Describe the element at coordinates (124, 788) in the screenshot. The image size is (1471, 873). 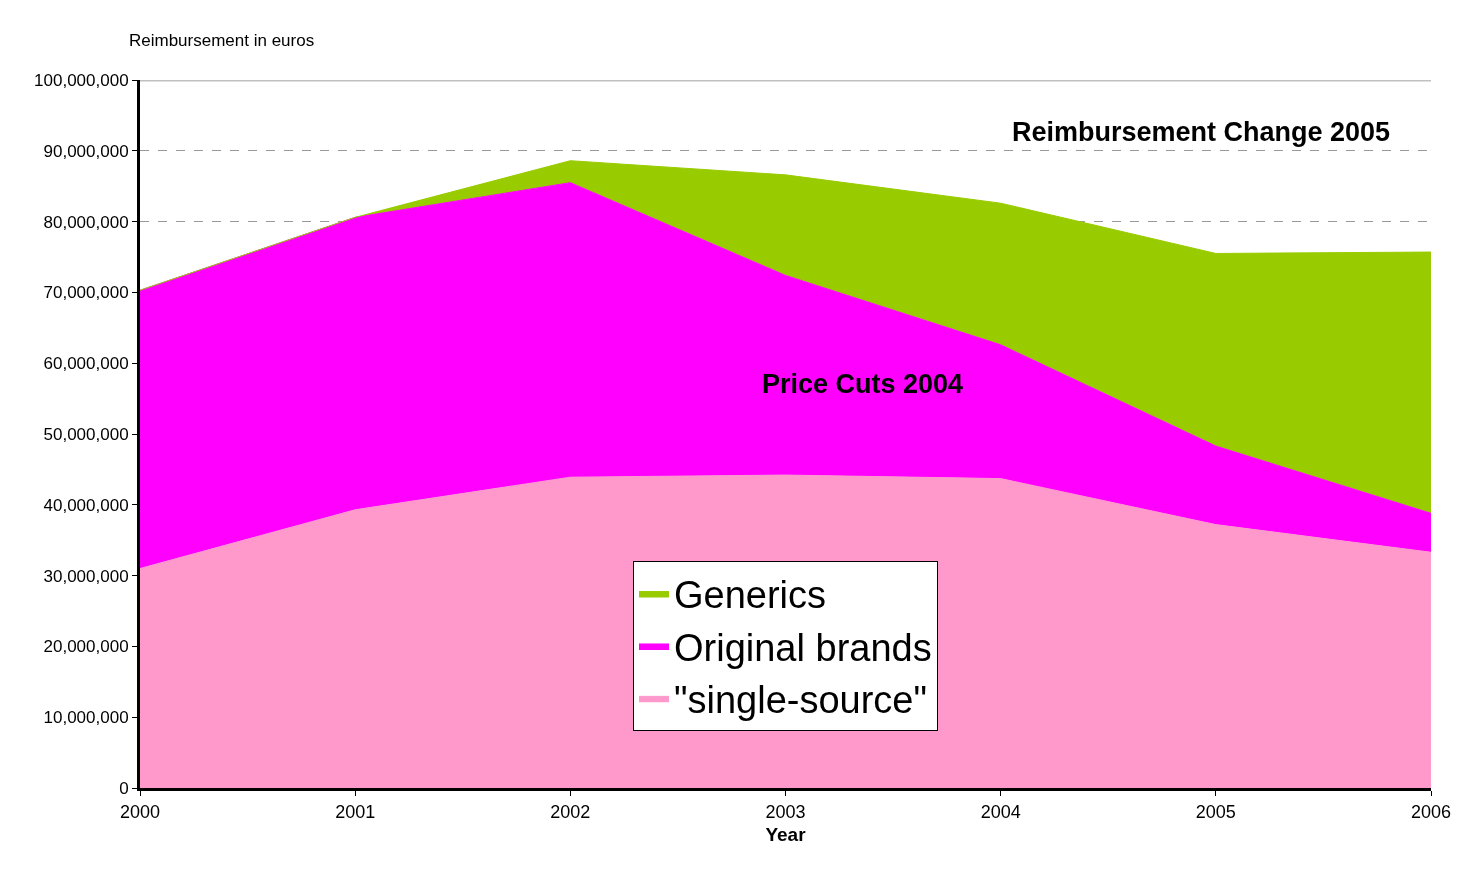
I see `y-tick-label: 0` at that location.